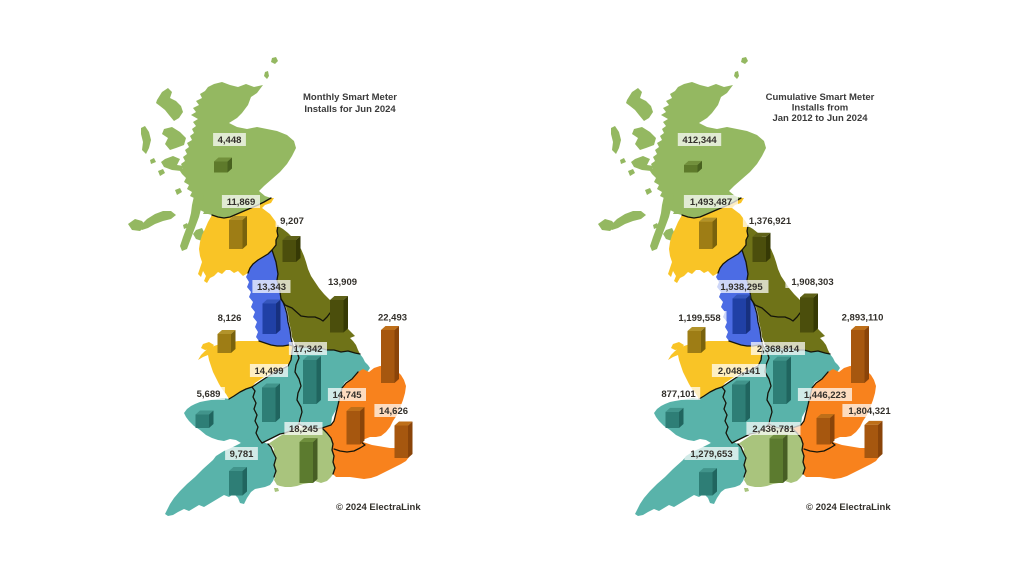 This screenshot has width=1024, height=576. What do you see at coordinates (678, 394) in the screenshot?
I see `svg-text: 877,101` at bounding box center [678, 394].